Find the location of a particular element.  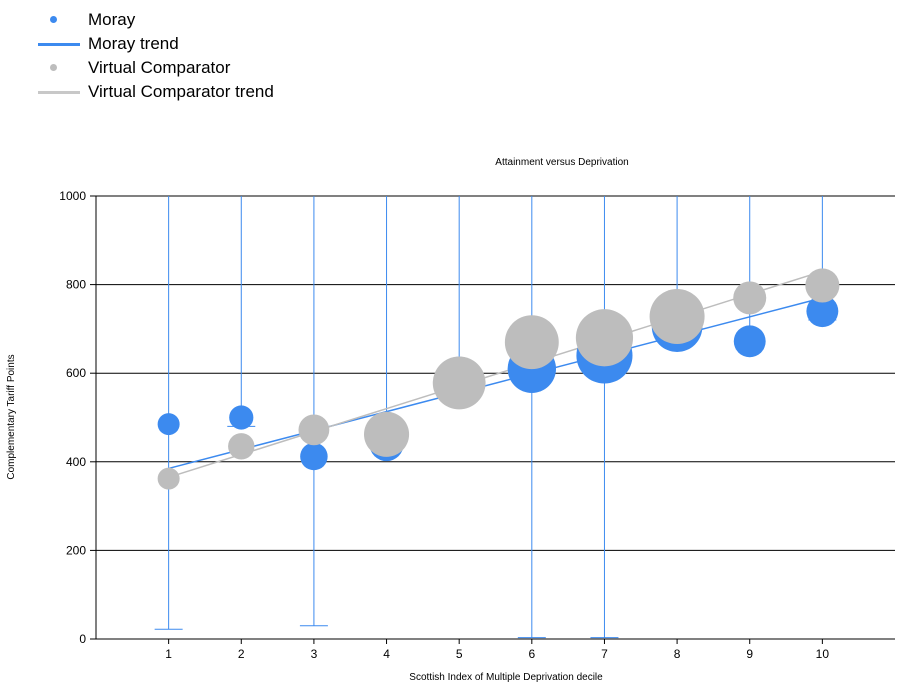

moray-trend-line-icon is located at coordinates (60, 44).